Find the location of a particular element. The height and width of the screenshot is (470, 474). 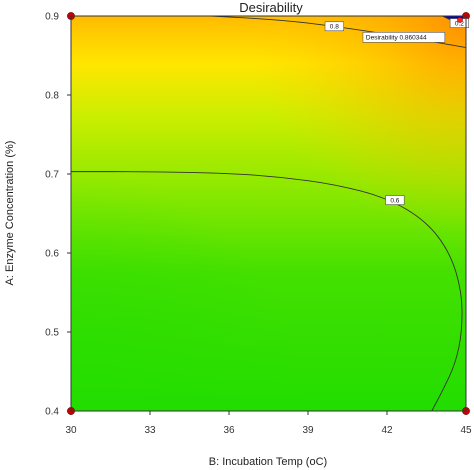

x-tick-label: 30 is located at coordinates (71, 430).